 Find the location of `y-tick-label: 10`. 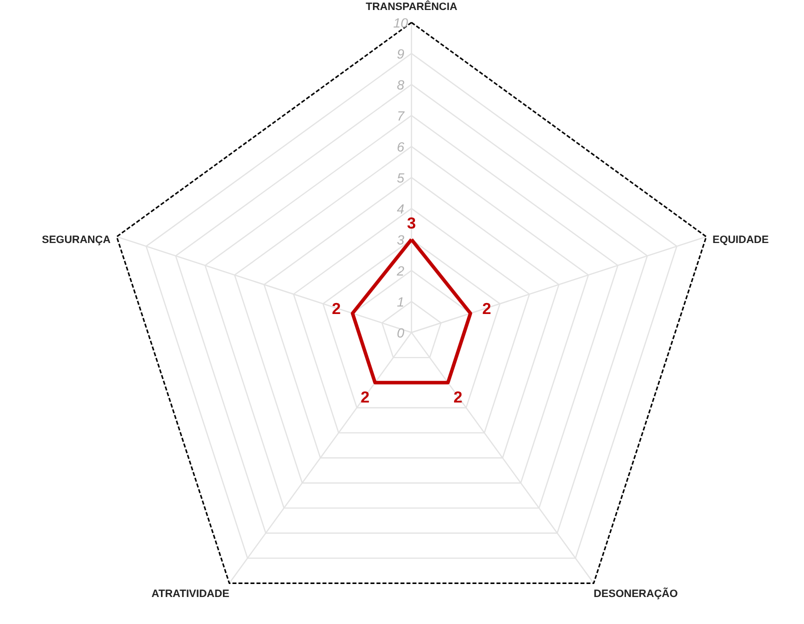

y-tick-label: 10 is located at coordinates (401, 23).